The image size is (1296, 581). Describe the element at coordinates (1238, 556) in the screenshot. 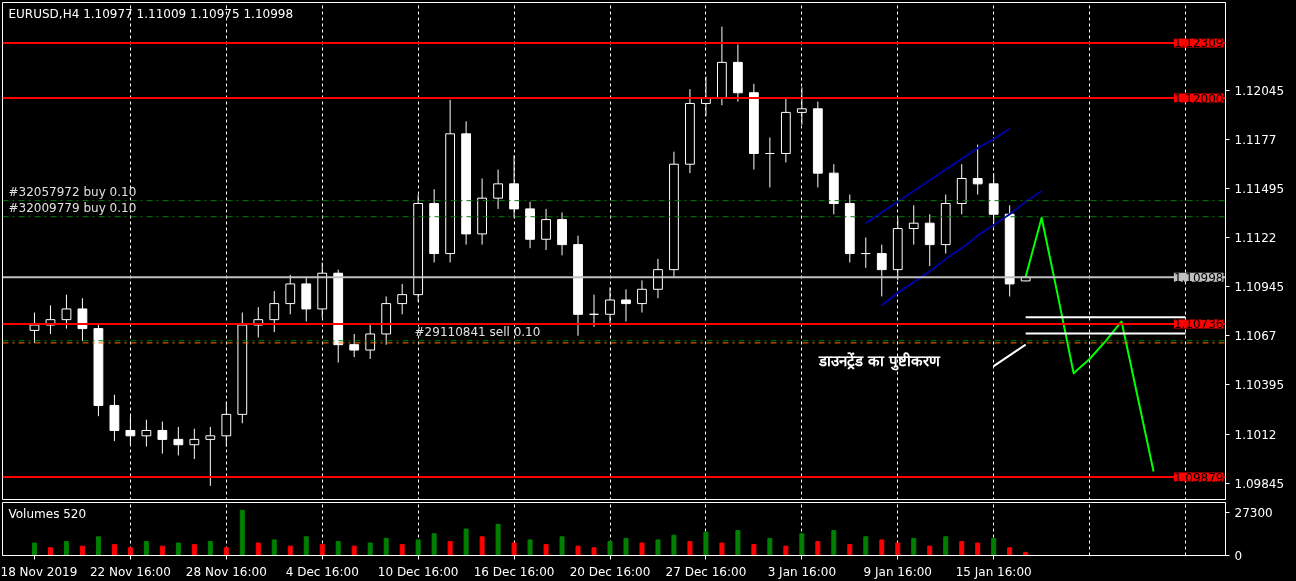

I see `y-tick-label: 0` at that location.